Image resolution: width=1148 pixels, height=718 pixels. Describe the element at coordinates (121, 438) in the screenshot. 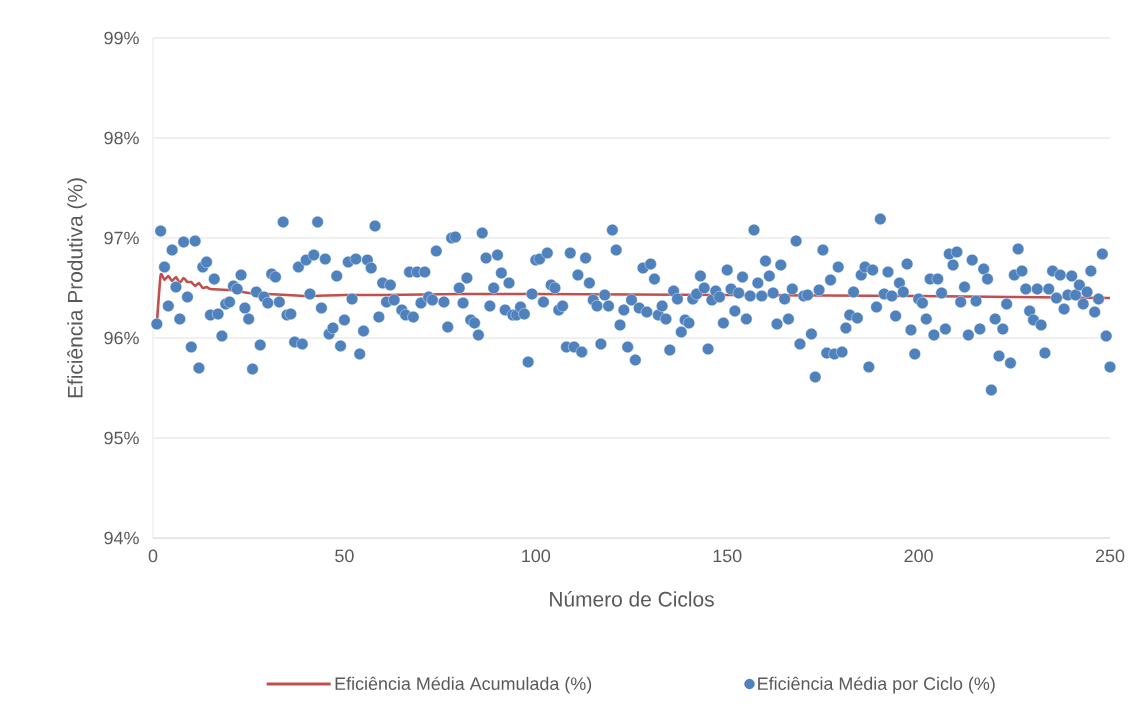

I see `y-tick-label: 95%` at that location.